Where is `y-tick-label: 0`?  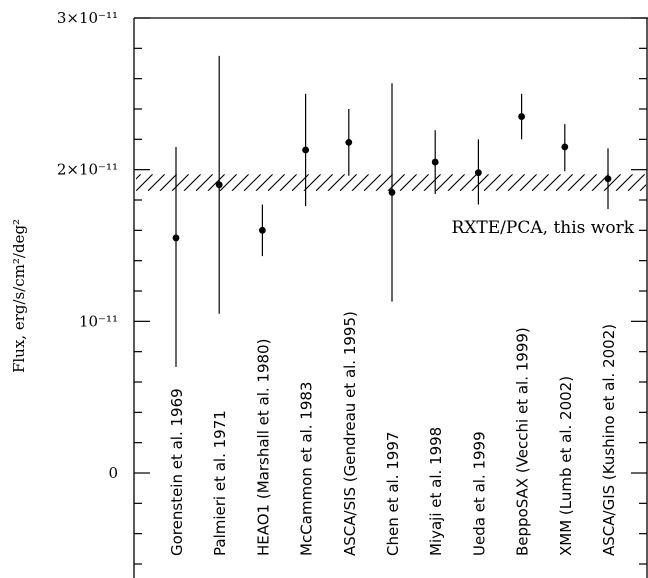 y-tick-label: 0 is located at coordinates (113, 473).